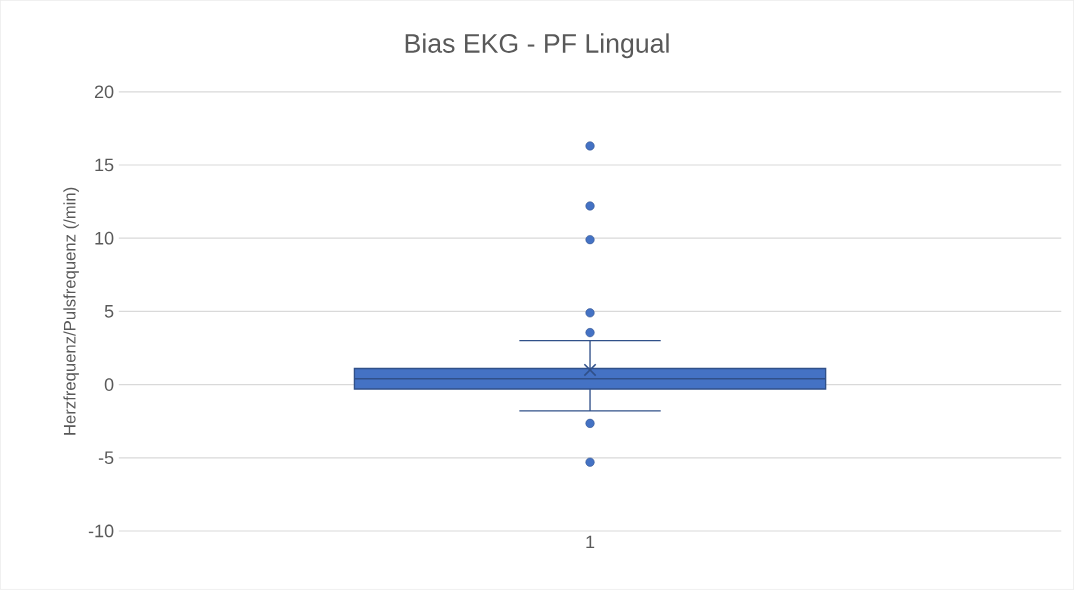 This screenshot has width=1074, height=590. I want to click on y-tick-label: -10, so click(101, 531).